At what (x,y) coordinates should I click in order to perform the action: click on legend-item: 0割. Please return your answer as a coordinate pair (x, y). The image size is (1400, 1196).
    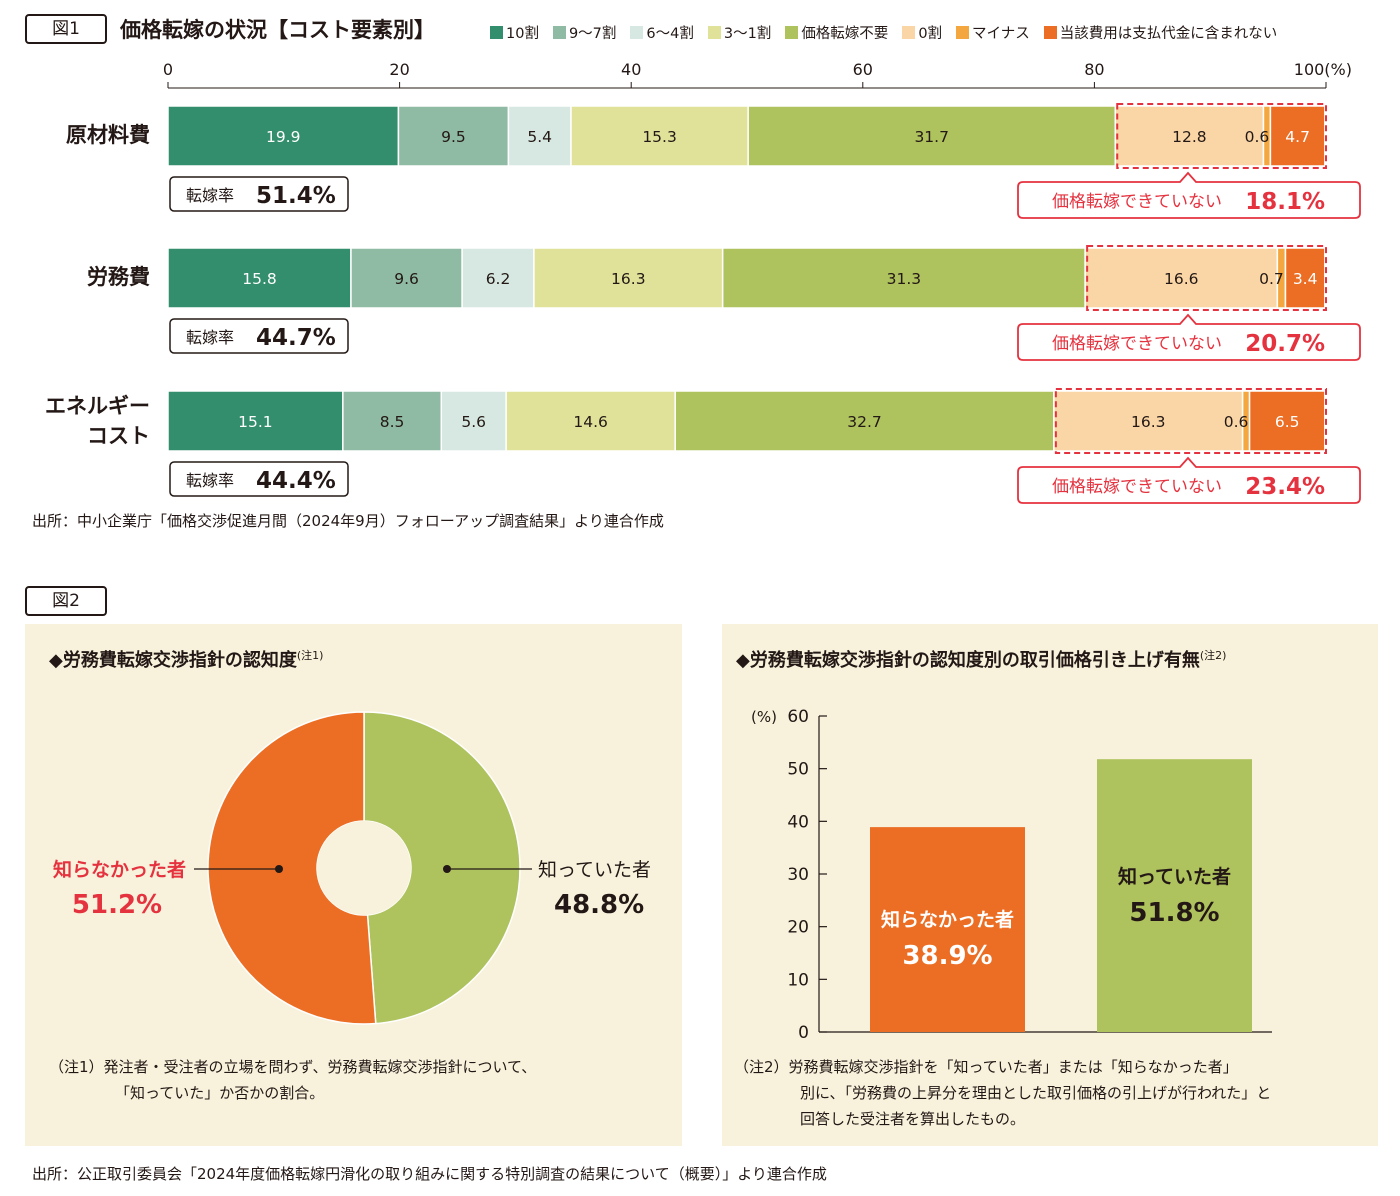
    Looking at the image, I should click on (922, 32).